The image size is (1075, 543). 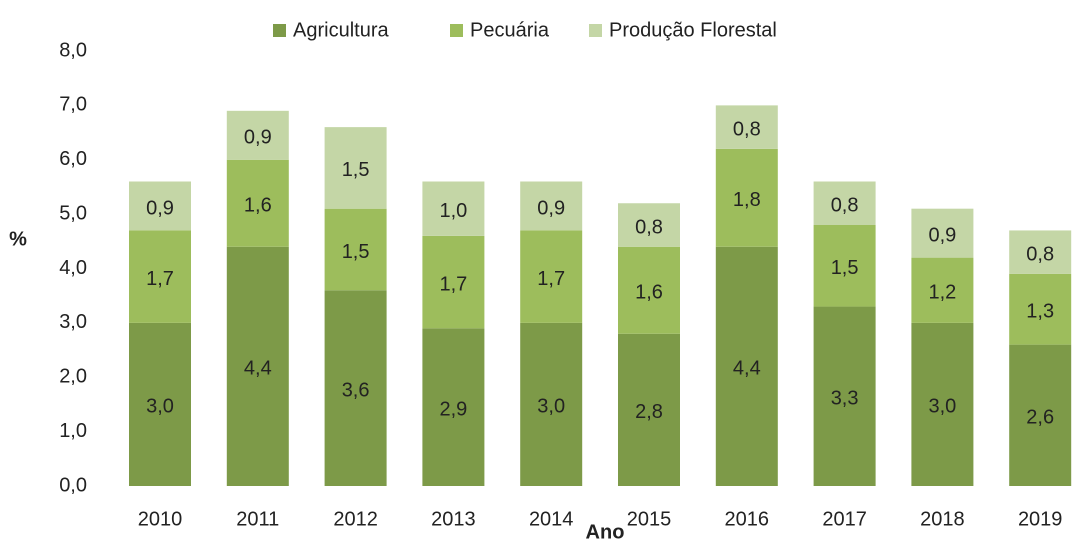 I want to click on data-label: 1,0, so click(x=453, y=211).